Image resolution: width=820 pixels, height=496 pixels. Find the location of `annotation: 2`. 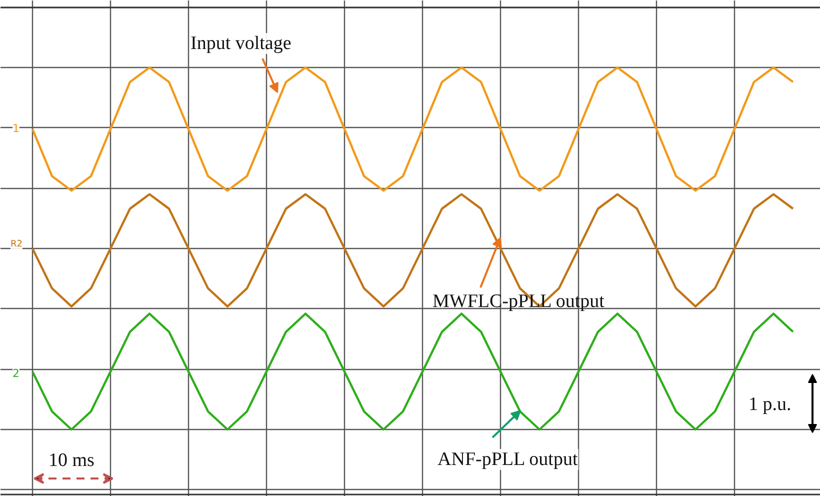

annotation: 2 is located at coordinates (16, 373).